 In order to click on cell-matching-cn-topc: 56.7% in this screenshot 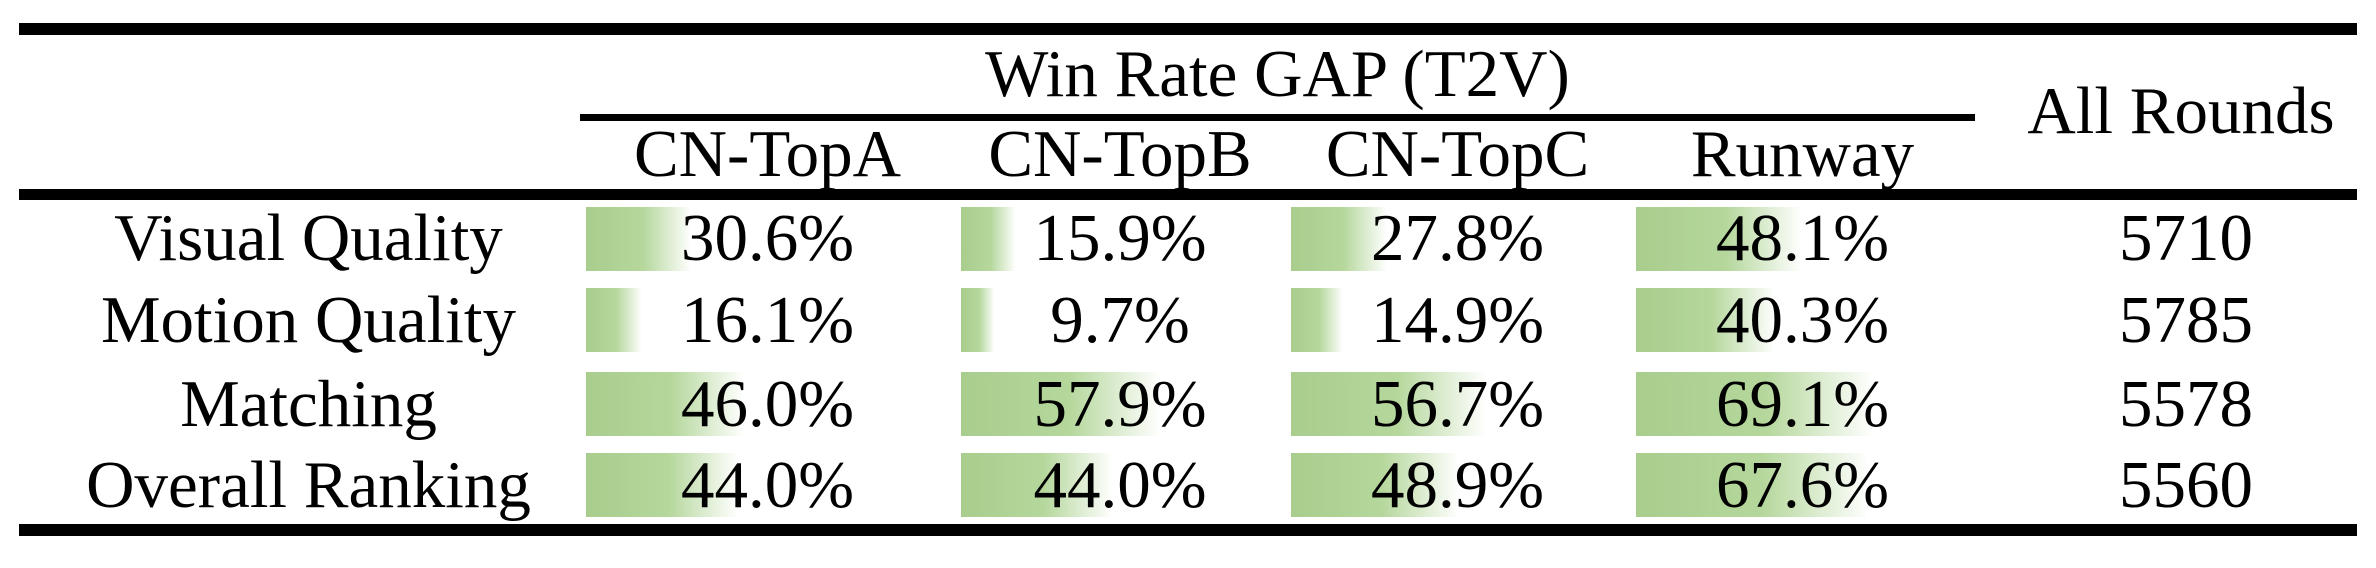, I will do `click(1457, 404)`.